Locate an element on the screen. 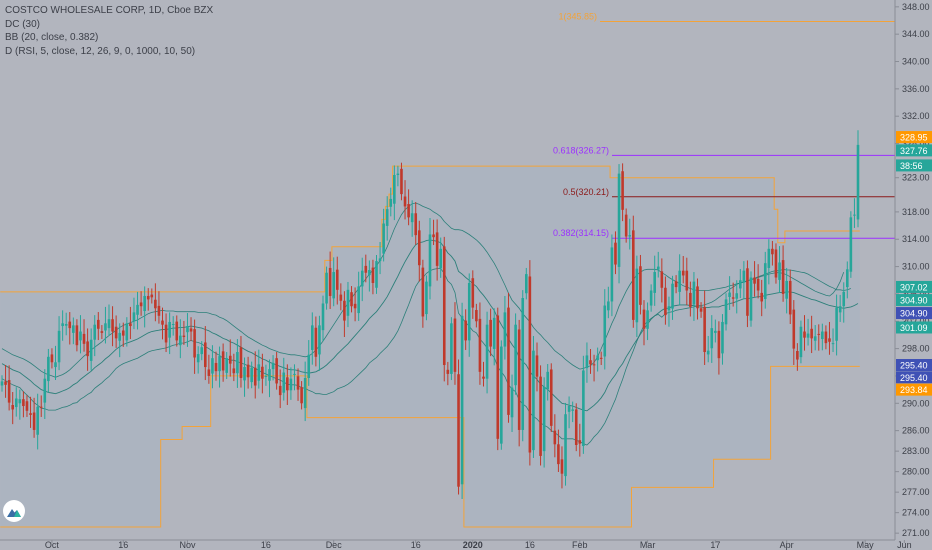 This screenshot has height=550, width=932. symbol-title: COSTCO WHOLESALE CORP, 1D, Cboe BZX is located at coordinates (109, 10).